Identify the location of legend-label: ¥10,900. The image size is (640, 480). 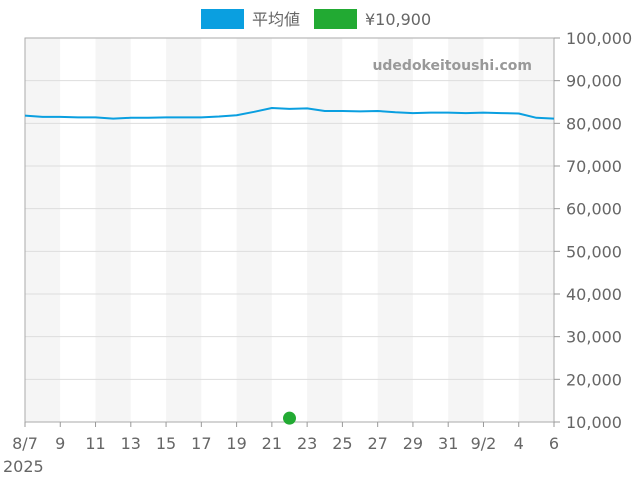
(398, 19).